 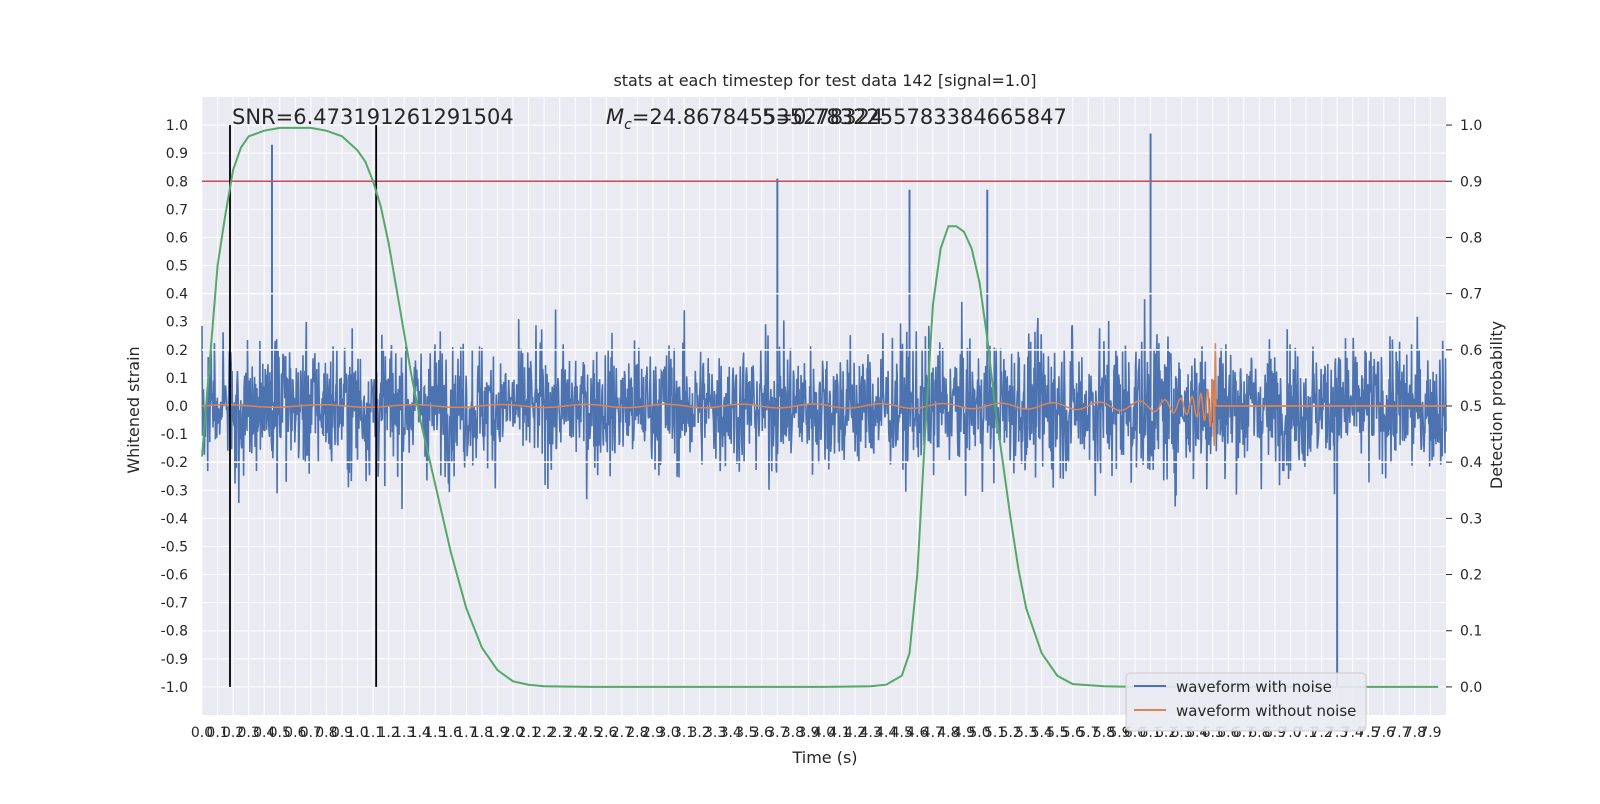 What do you see at coordinates (933, 733) in the screenshot?
I see `x-tick-label: 4.7` at bounding box center [933, 733].